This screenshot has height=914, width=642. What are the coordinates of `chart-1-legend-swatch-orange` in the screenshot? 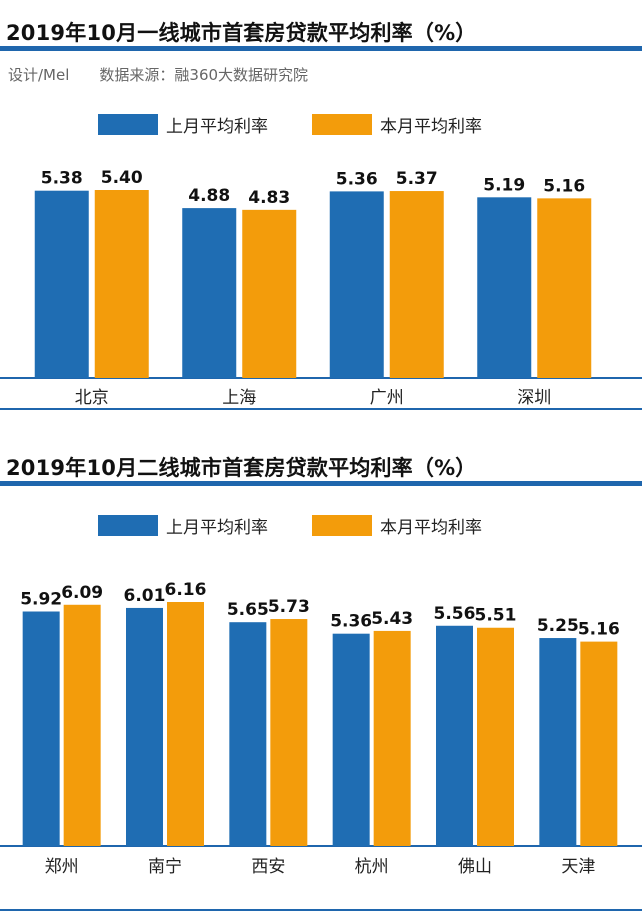 It's located at (342, 124).